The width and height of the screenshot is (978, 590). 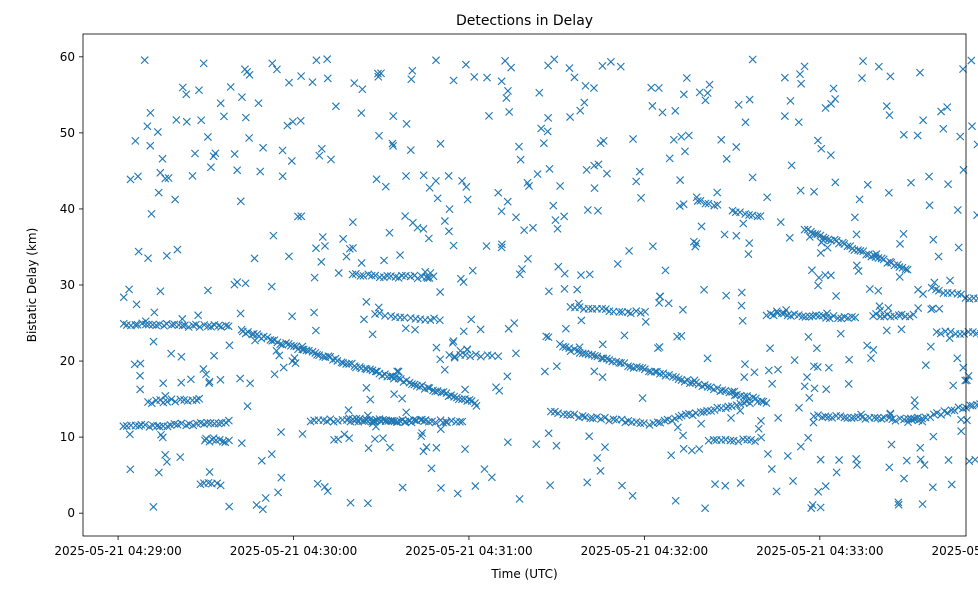 What do you see at coordinates (293, 551) in the screenshot?
I see `x-tick-label: 2025-05-21 04:30:00` at bounding box center [293, 551].